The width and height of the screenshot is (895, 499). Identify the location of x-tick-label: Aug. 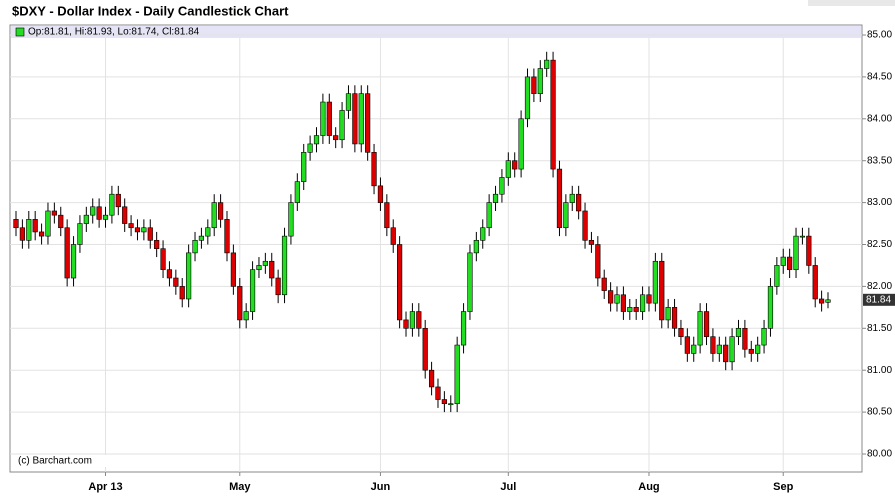
(648, 487).